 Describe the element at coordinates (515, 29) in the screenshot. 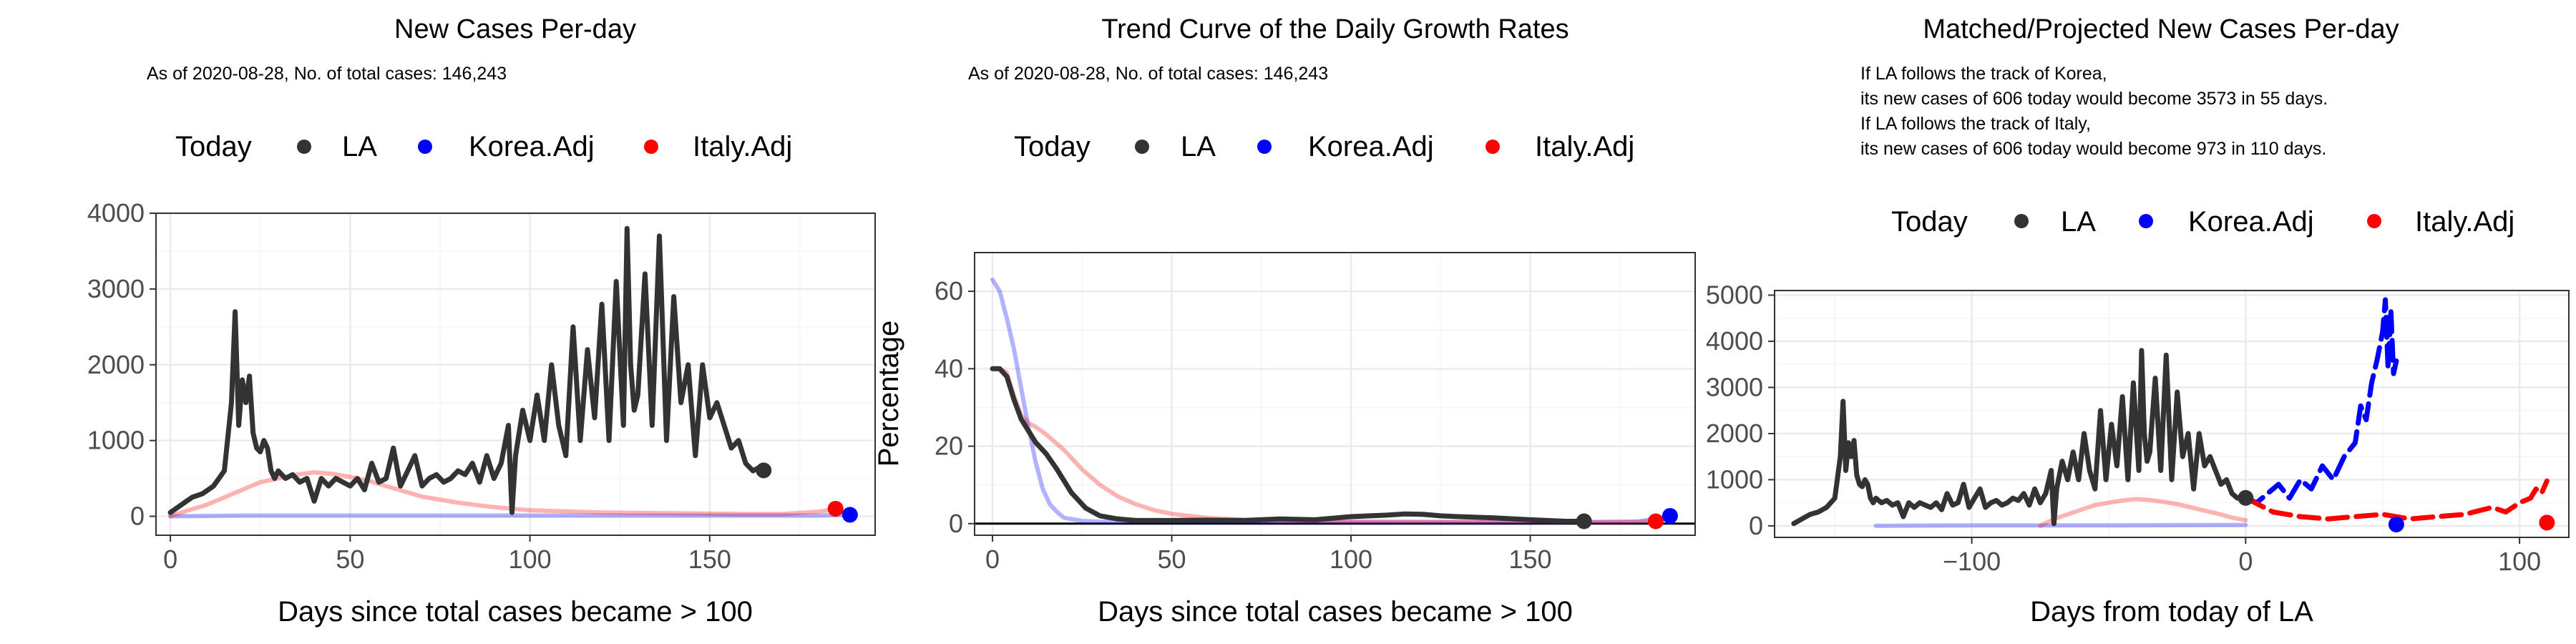

I see `chart-title: New Cases Per-day` at that location.